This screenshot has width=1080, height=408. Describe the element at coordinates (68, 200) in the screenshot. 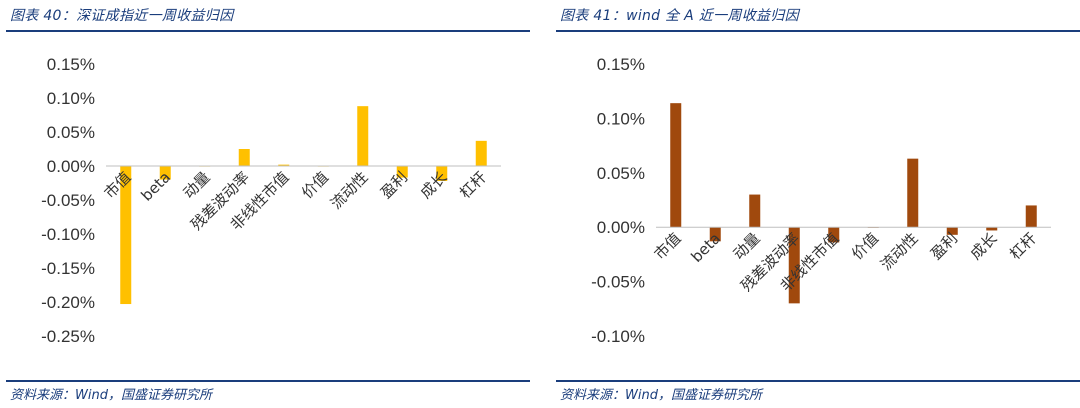

I see `left-ytick-label: -0.05%` at that location.